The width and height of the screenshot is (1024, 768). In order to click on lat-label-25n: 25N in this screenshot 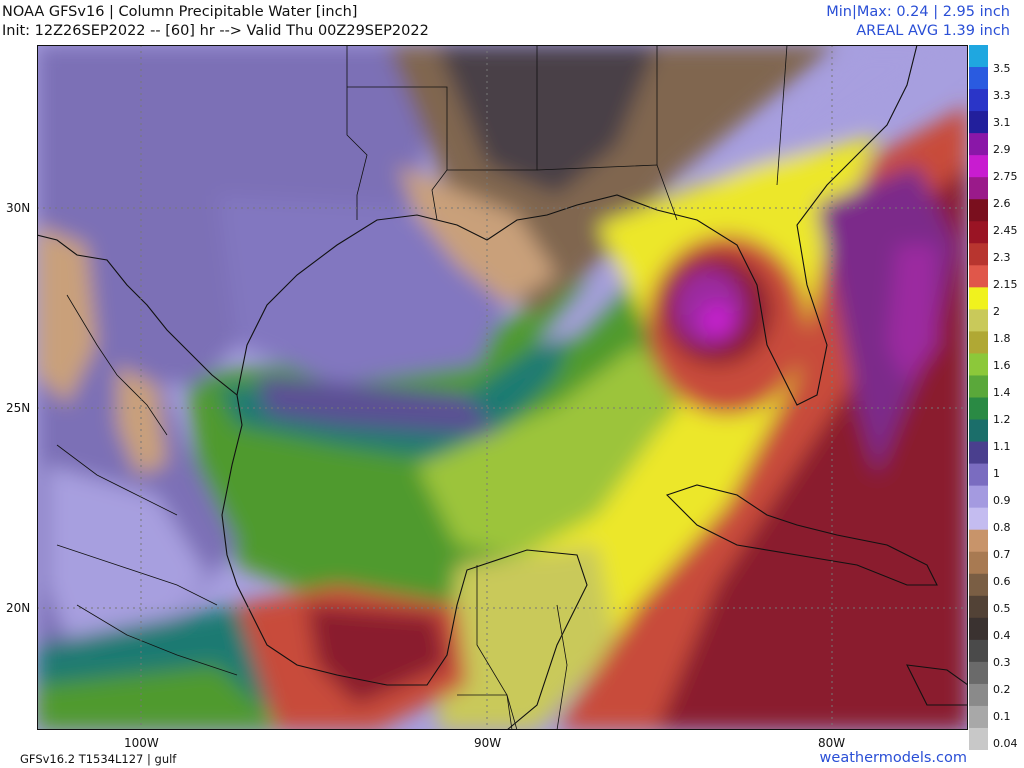, I will do `click(18, 408)`.